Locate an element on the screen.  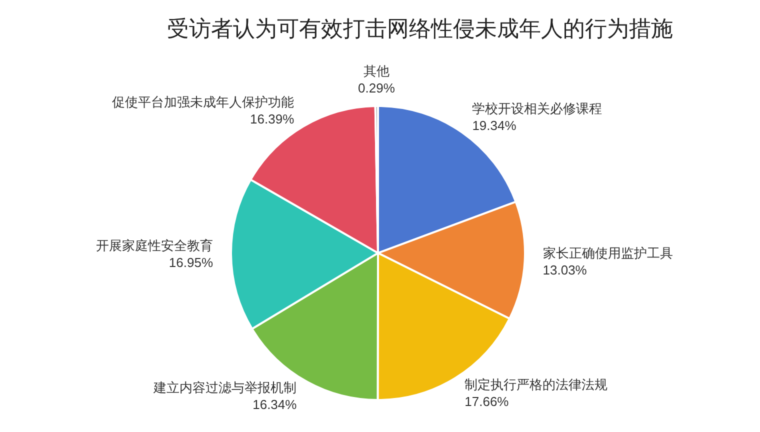
slice-label: 制定执行严格的法律法规 is located at coordinates (536, 384).